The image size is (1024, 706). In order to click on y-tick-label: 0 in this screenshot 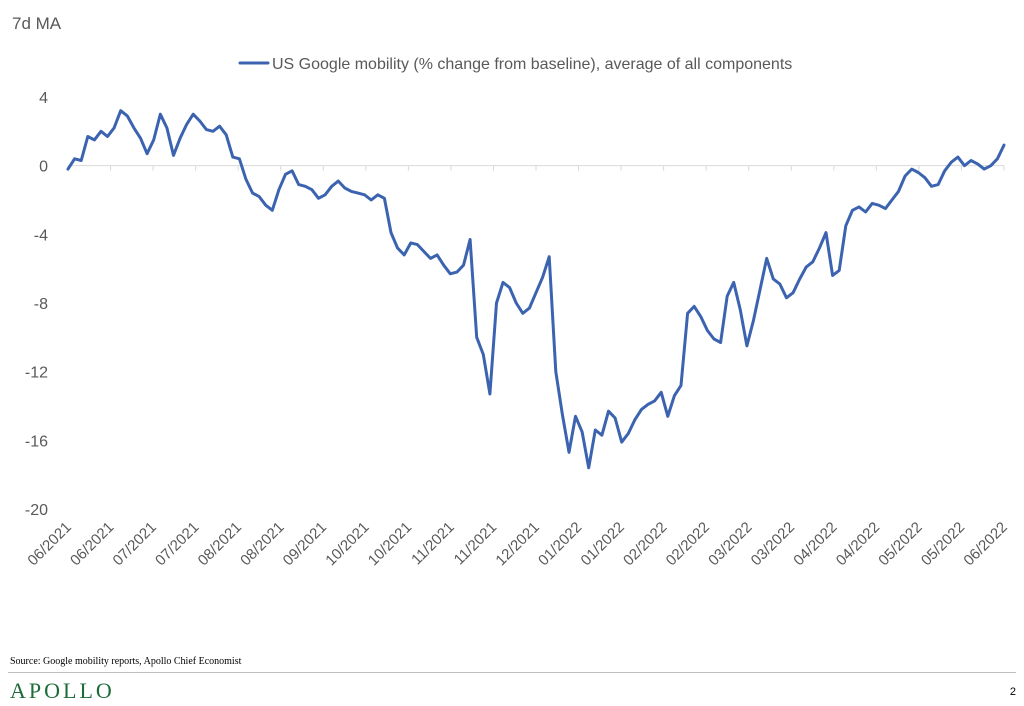, I will do `click(43, 167)`.